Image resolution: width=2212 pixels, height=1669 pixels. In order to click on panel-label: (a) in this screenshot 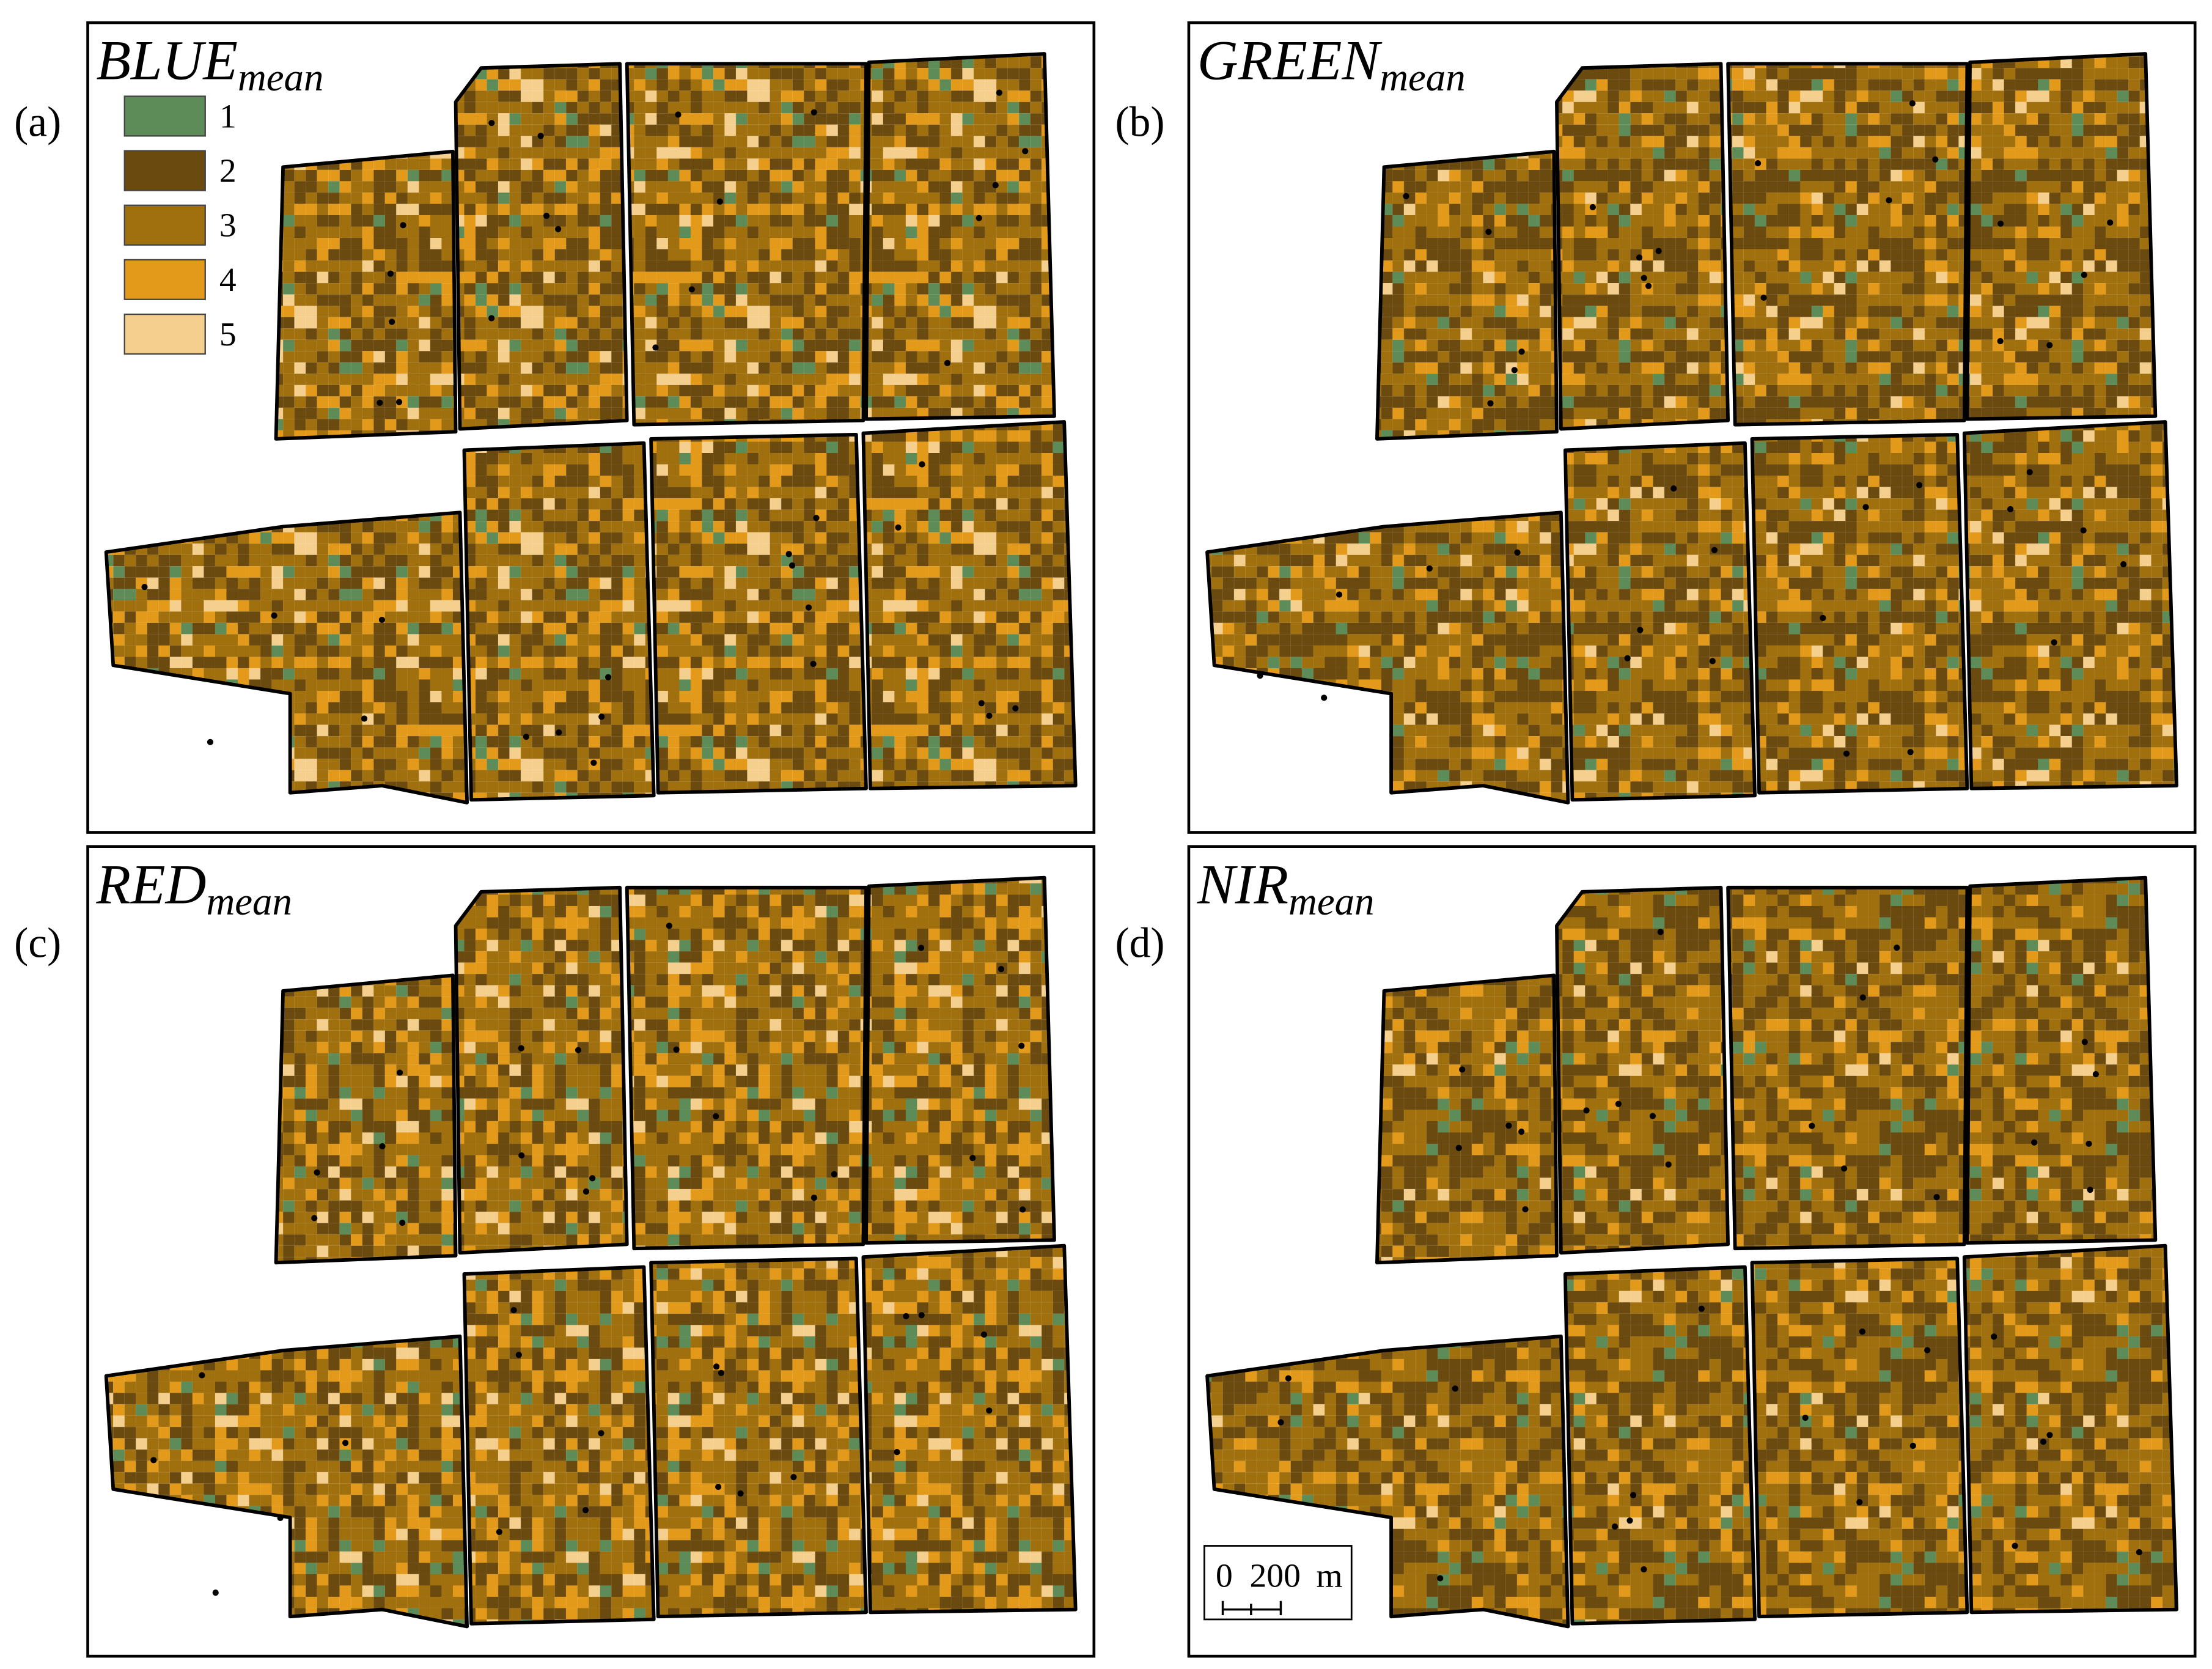, I will do `click(37, 122)`.